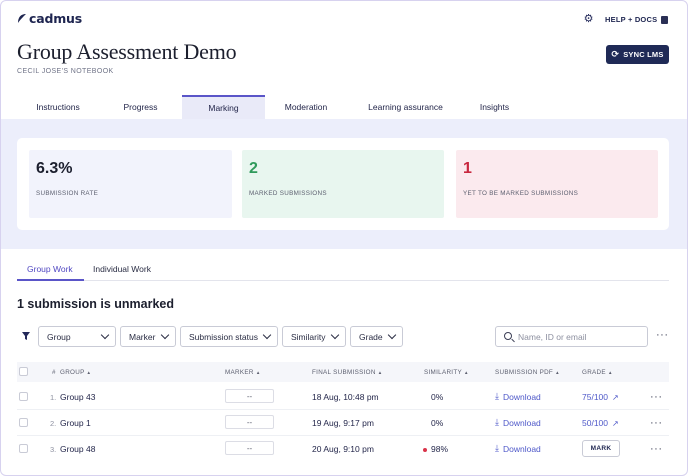  I want to click on external-link-icon: ↗, so click(615, 423).